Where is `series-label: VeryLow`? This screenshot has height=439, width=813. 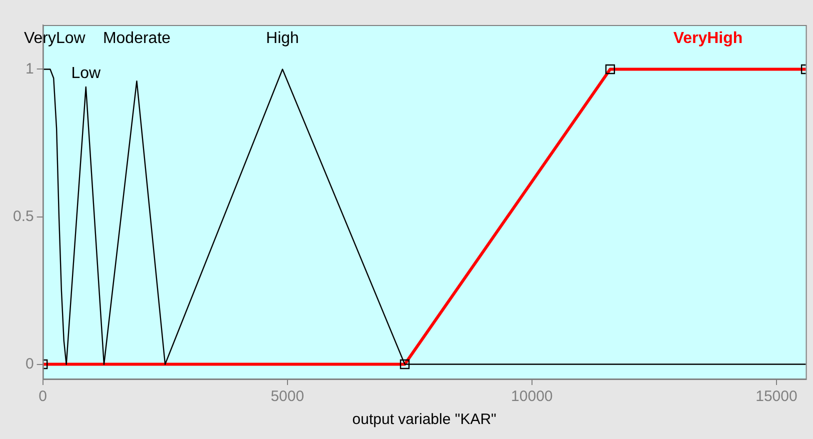
series-label: VeryLow is located at coordinates (55, 38).